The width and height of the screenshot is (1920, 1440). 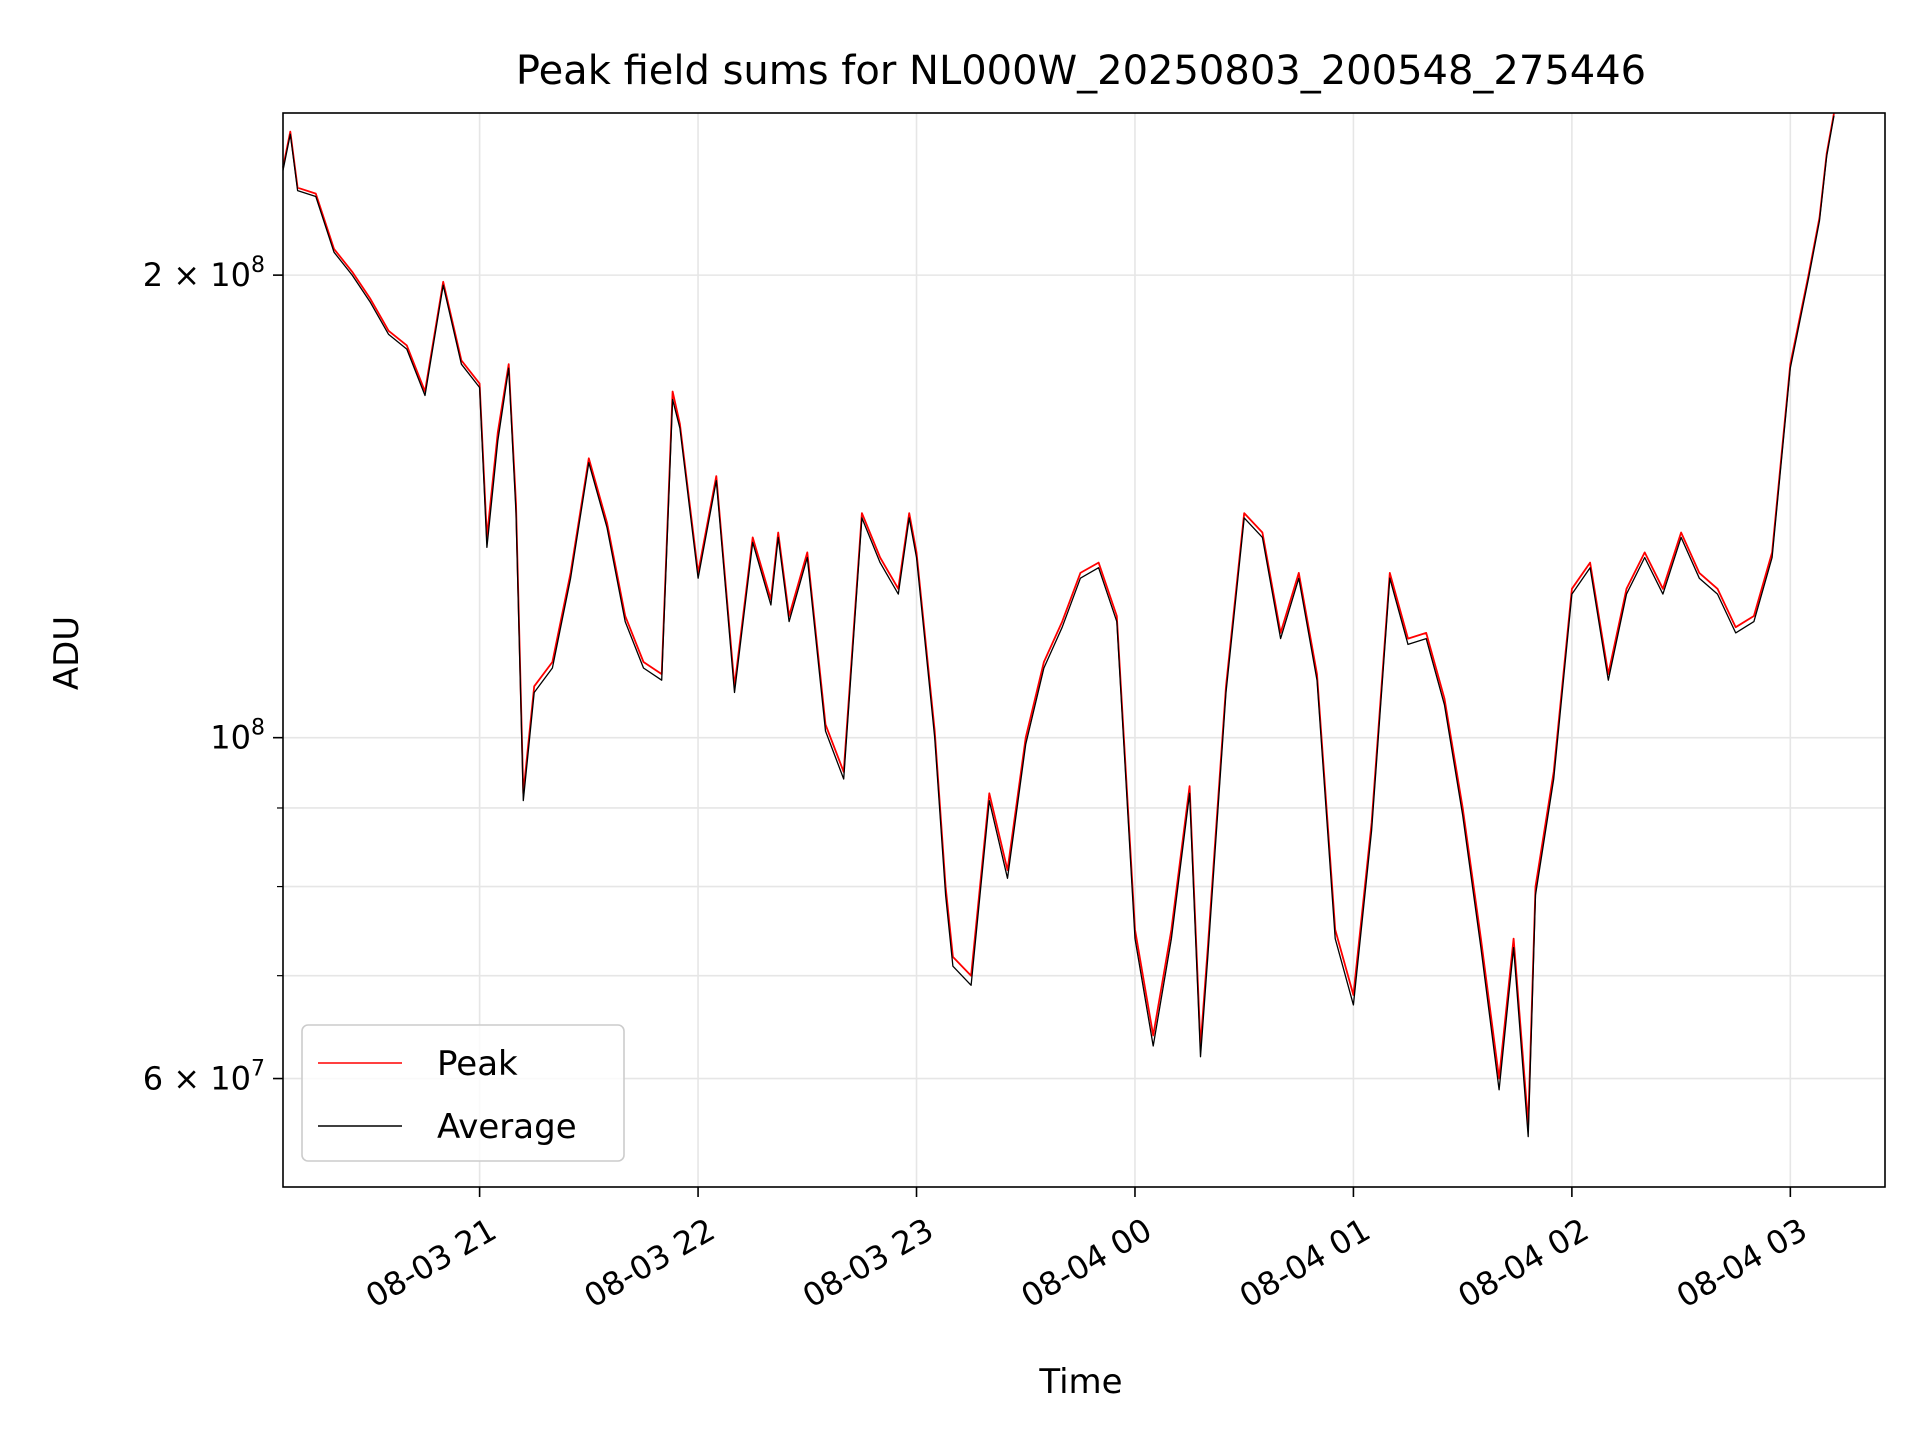 I want to click on y-tick-label-base: 2 × 10, so click(x=197, y=275).